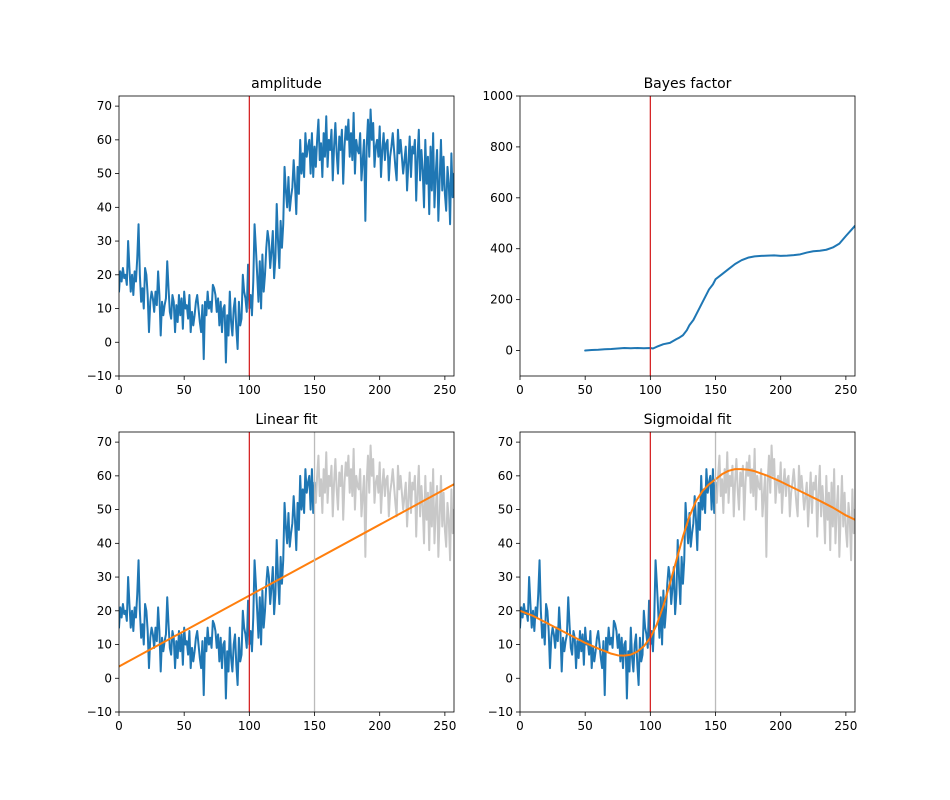 This screenshot has height=800, width=950. What do you see at coordinates (688, 84) in the screenshot?
I see `bayes-factor-title: Bayes factor` at bounding box center [688, 84].